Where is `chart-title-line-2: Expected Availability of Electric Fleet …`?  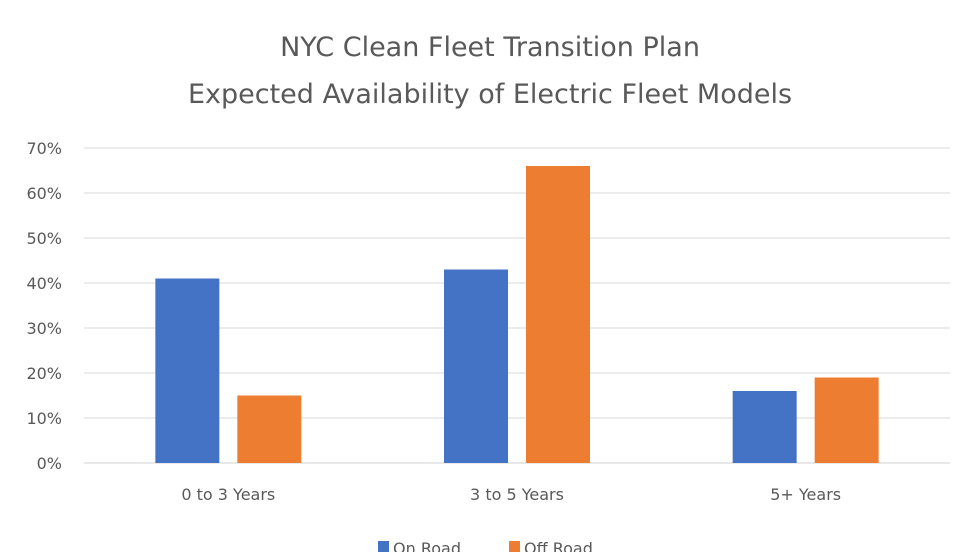
chart-title-line-2: Expected Availability of Electric Fleet … is located at coordinates (490, 94).